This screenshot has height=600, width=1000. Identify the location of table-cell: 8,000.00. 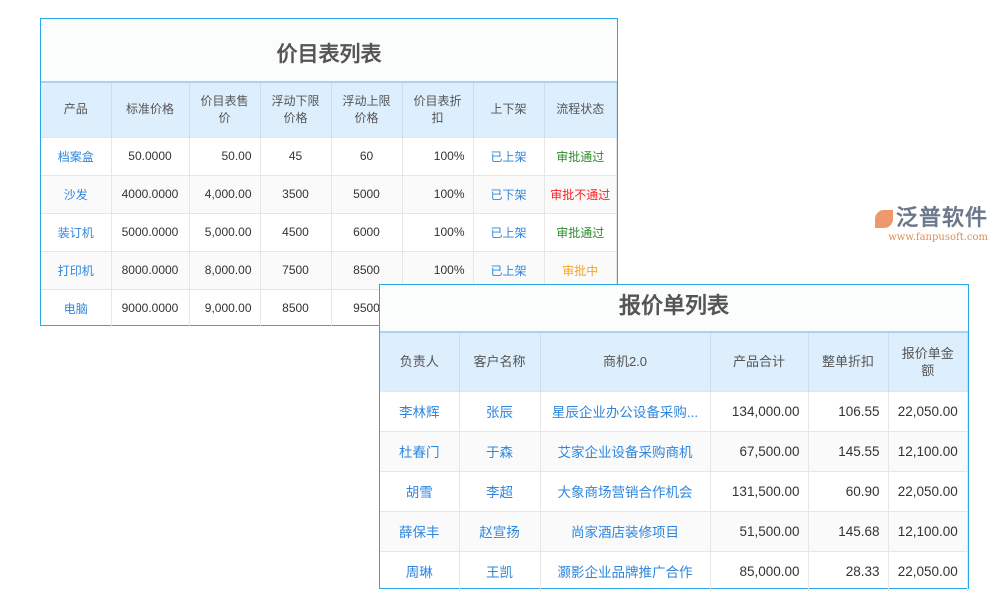
(225, 269).